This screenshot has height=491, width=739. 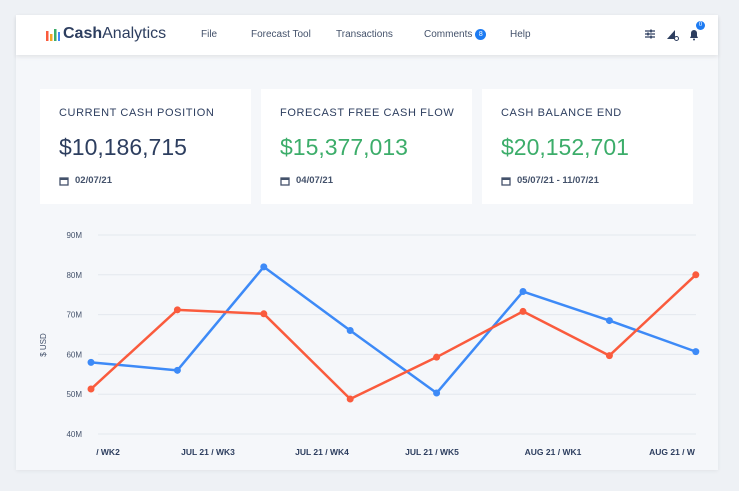 What do you see at coordinates (74, 394) in the screenshot?
I see `y-tick-label: 50M` at bounding box center [74, 394].